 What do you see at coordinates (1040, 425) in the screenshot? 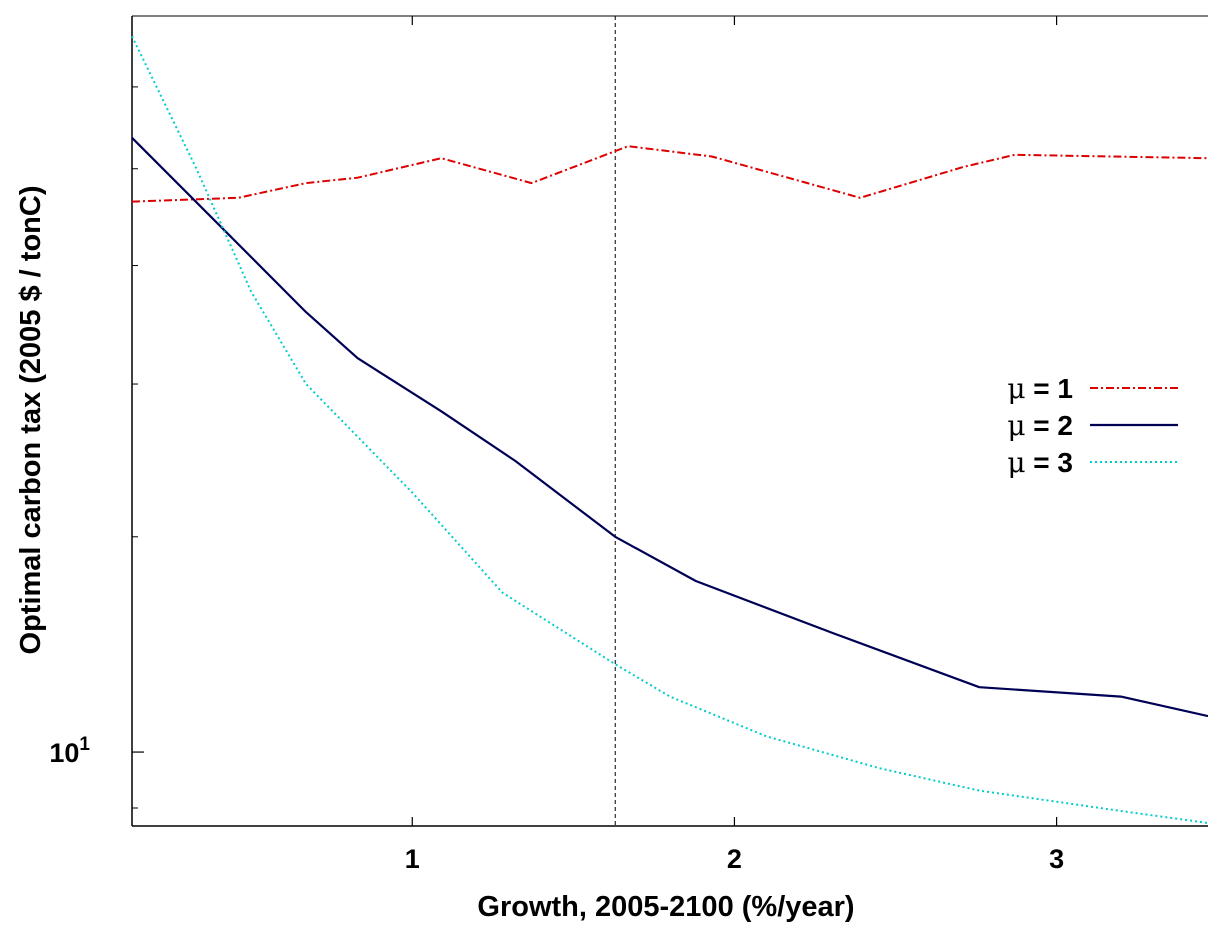
I see `legend-label-2: μ = 2` at bounding box center [1040, 425].